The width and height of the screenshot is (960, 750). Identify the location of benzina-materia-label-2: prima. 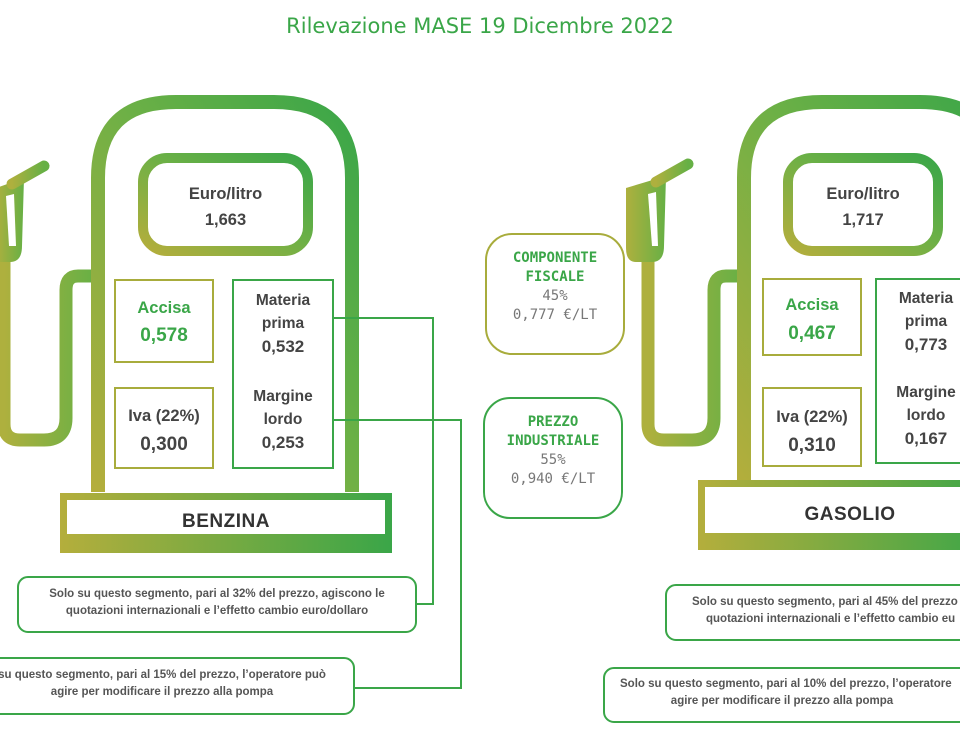
(283, 323).